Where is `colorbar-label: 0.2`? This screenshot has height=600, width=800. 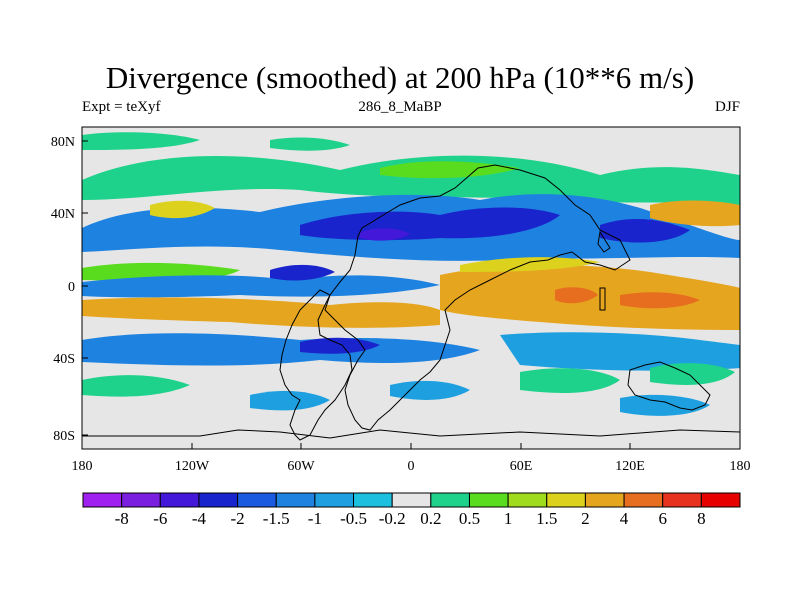 colorbar-label: 0.2 is located at coordinates (430, 518).